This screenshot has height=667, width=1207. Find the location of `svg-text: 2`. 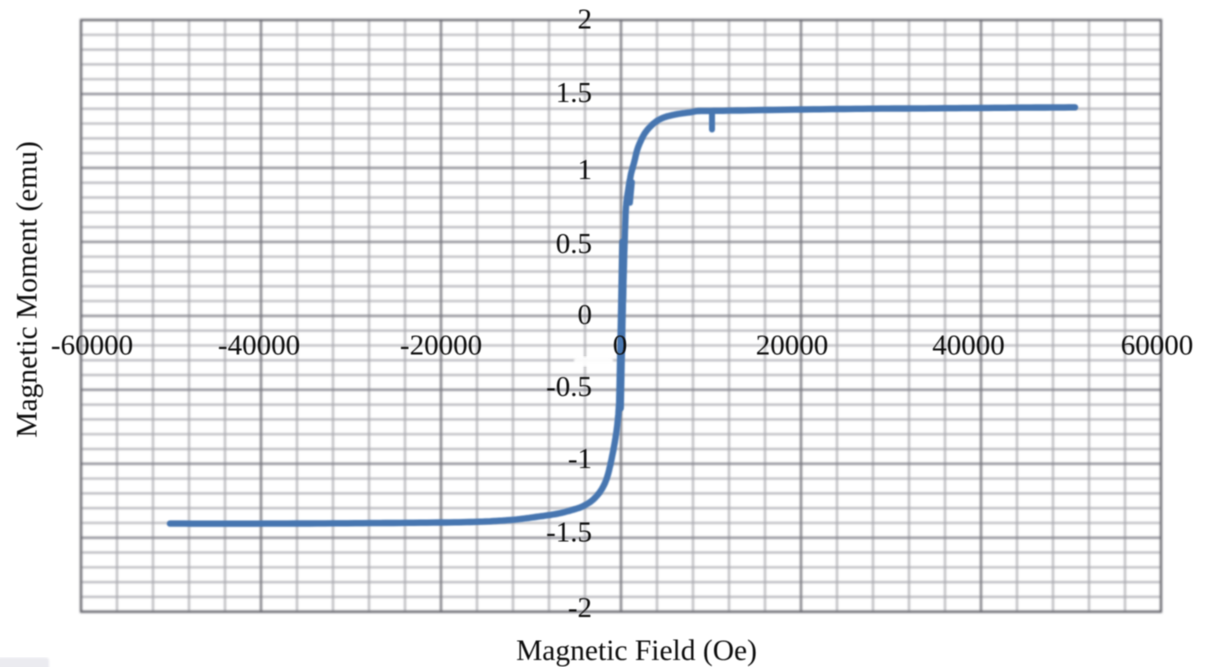

svg-text: 2 is located at coordinates (585, 20).